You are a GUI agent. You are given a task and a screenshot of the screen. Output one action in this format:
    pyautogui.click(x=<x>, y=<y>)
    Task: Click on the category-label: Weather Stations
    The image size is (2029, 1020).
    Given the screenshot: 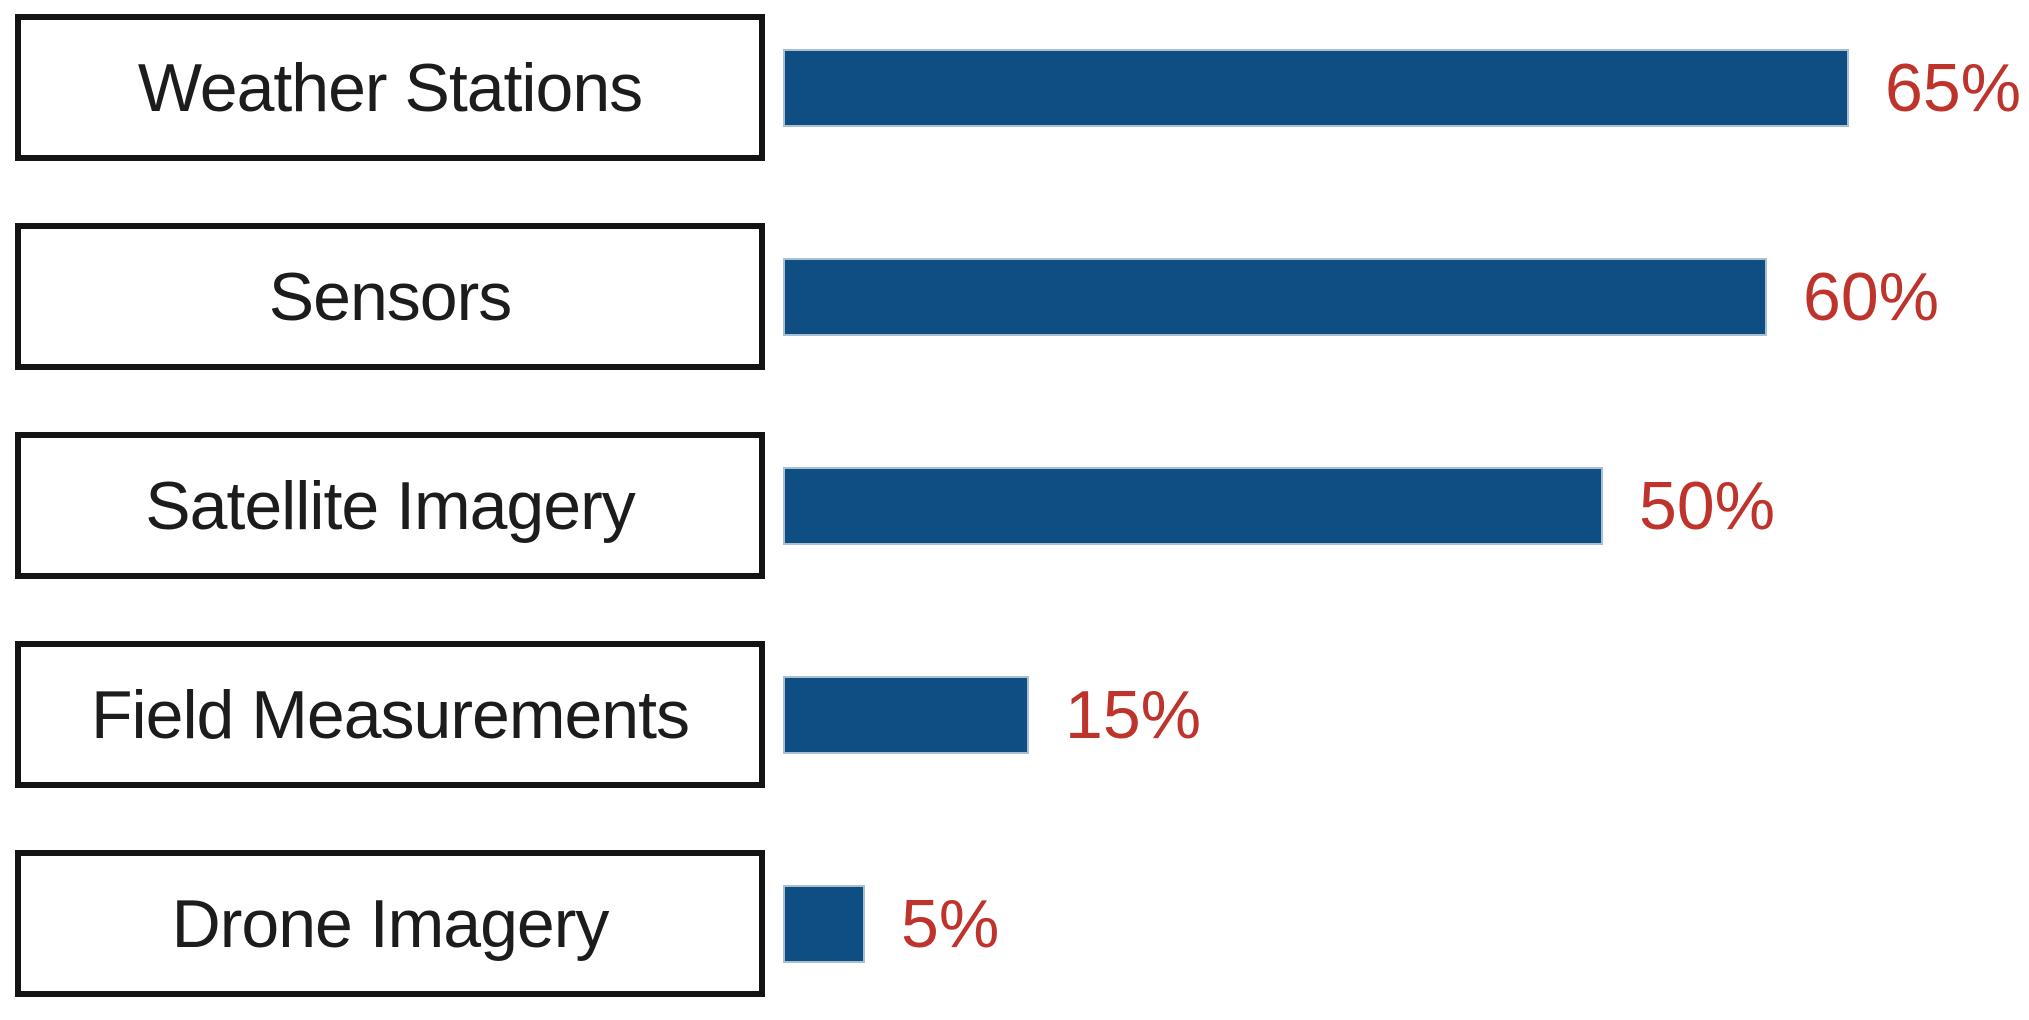 What is the action you would take?
    pyautogui.click(x=390, y=87)
    